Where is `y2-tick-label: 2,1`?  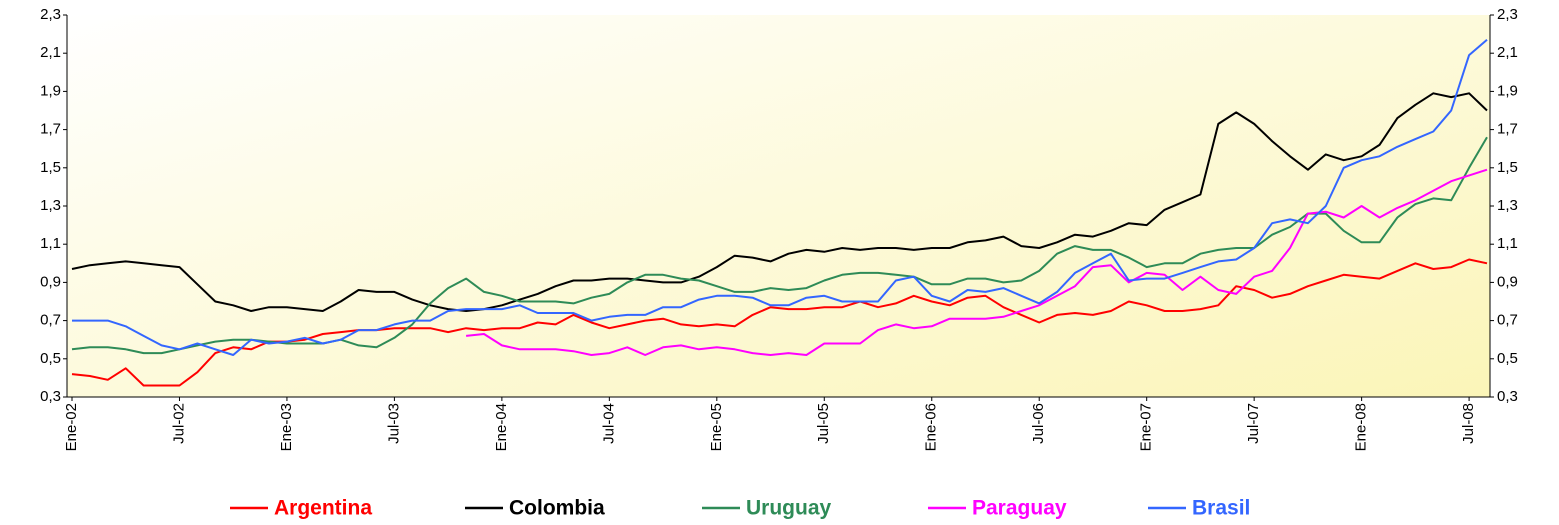 y2-tick-label: 2,1 is located at coordinates (1507, 52).